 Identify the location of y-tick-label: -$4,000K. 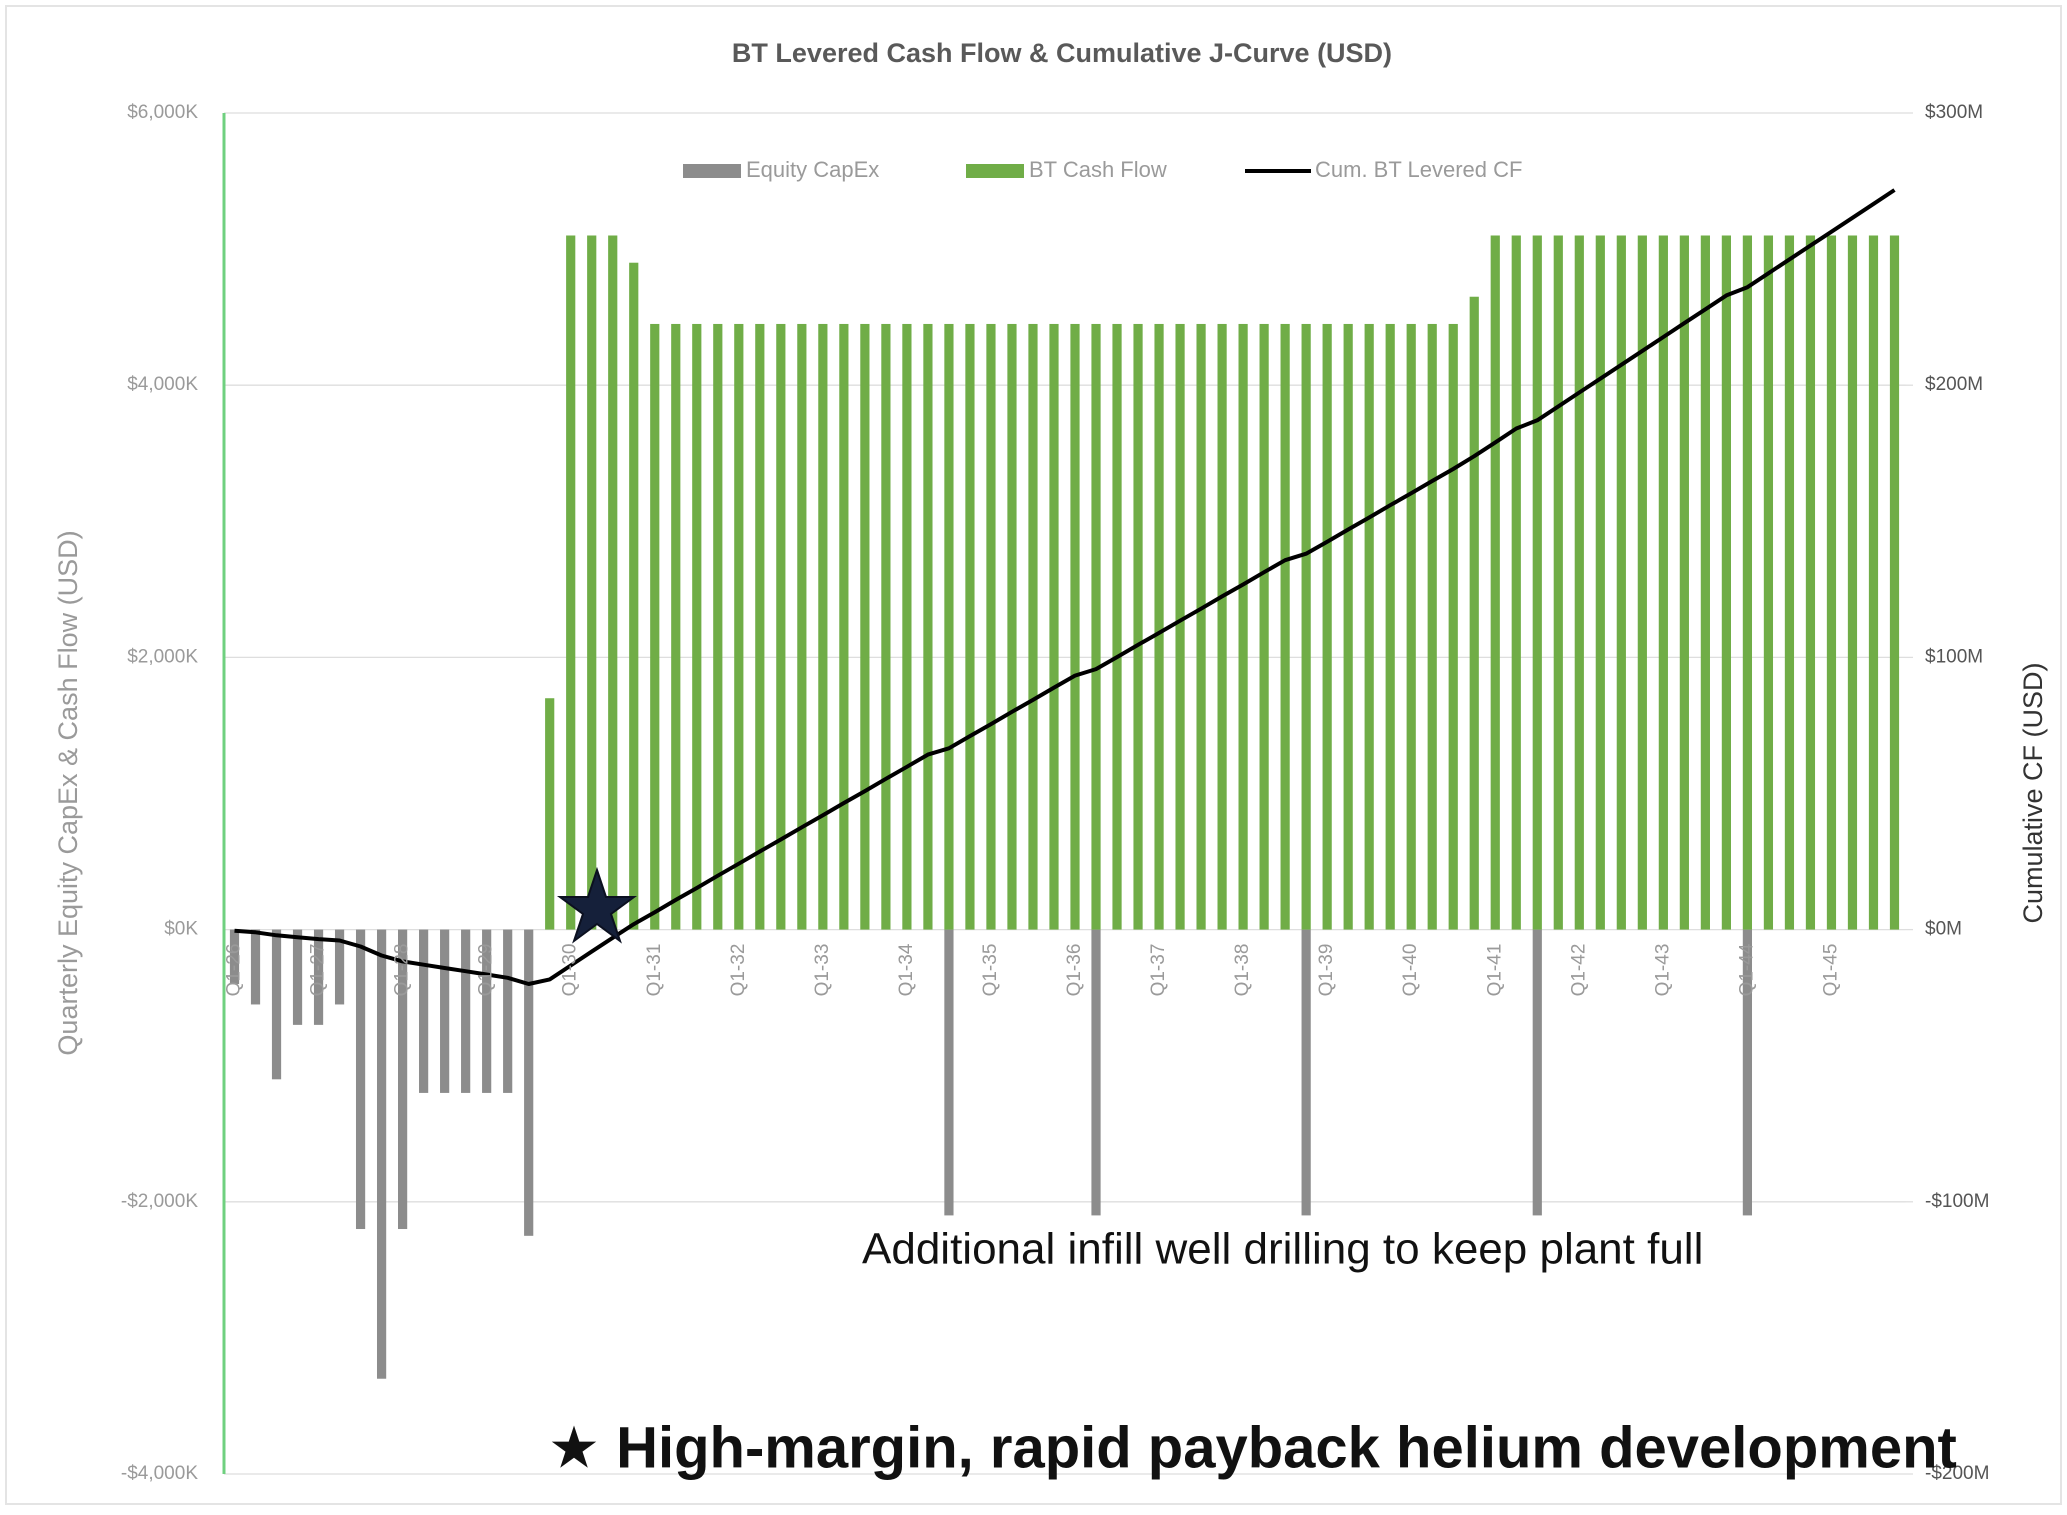
(159, 1473).